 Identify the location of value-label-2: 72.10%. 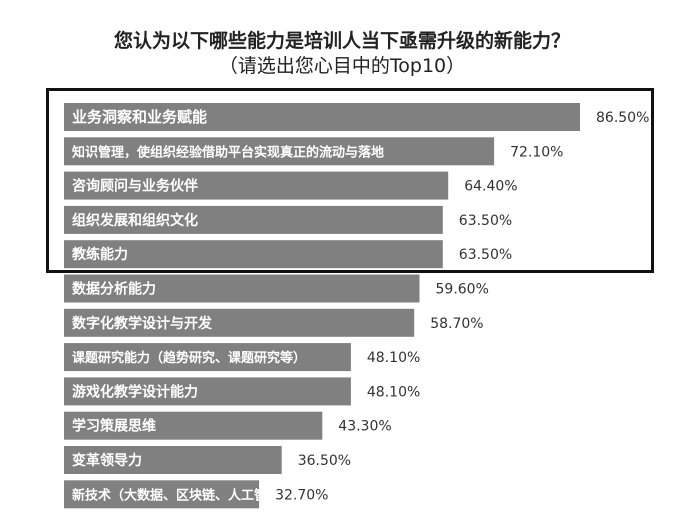
(536, 152).